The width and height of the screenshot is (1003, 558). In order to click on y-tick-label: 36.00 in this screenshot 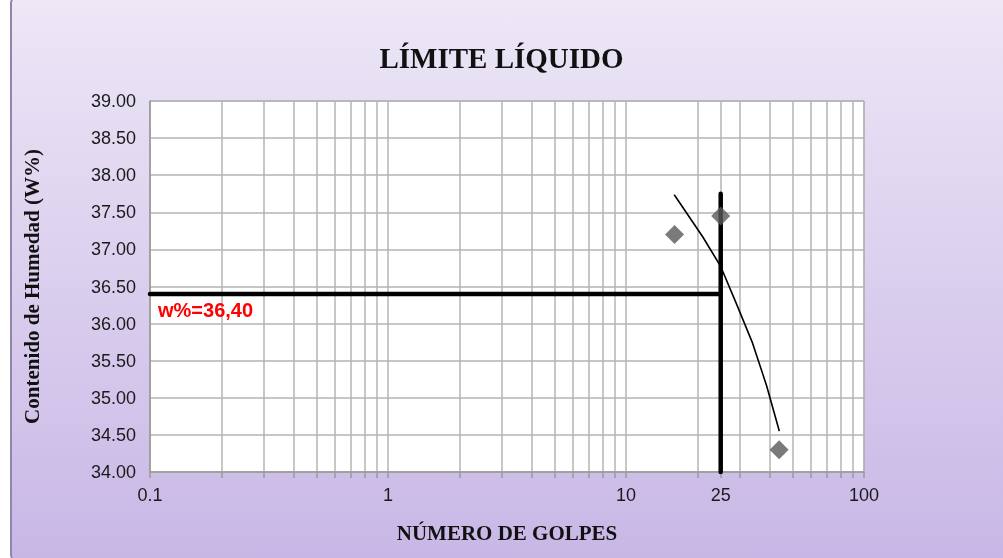, I will do `click(113, 323)`.